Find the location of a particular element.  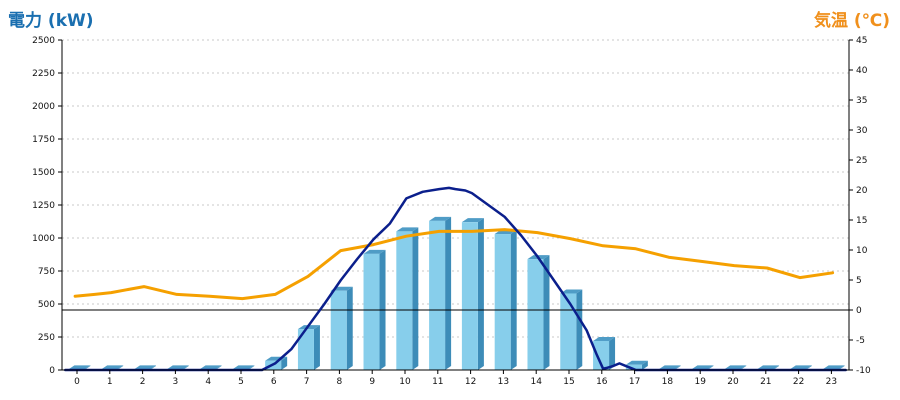

right-tick-label: 40 is located at coordinates (862, 71).